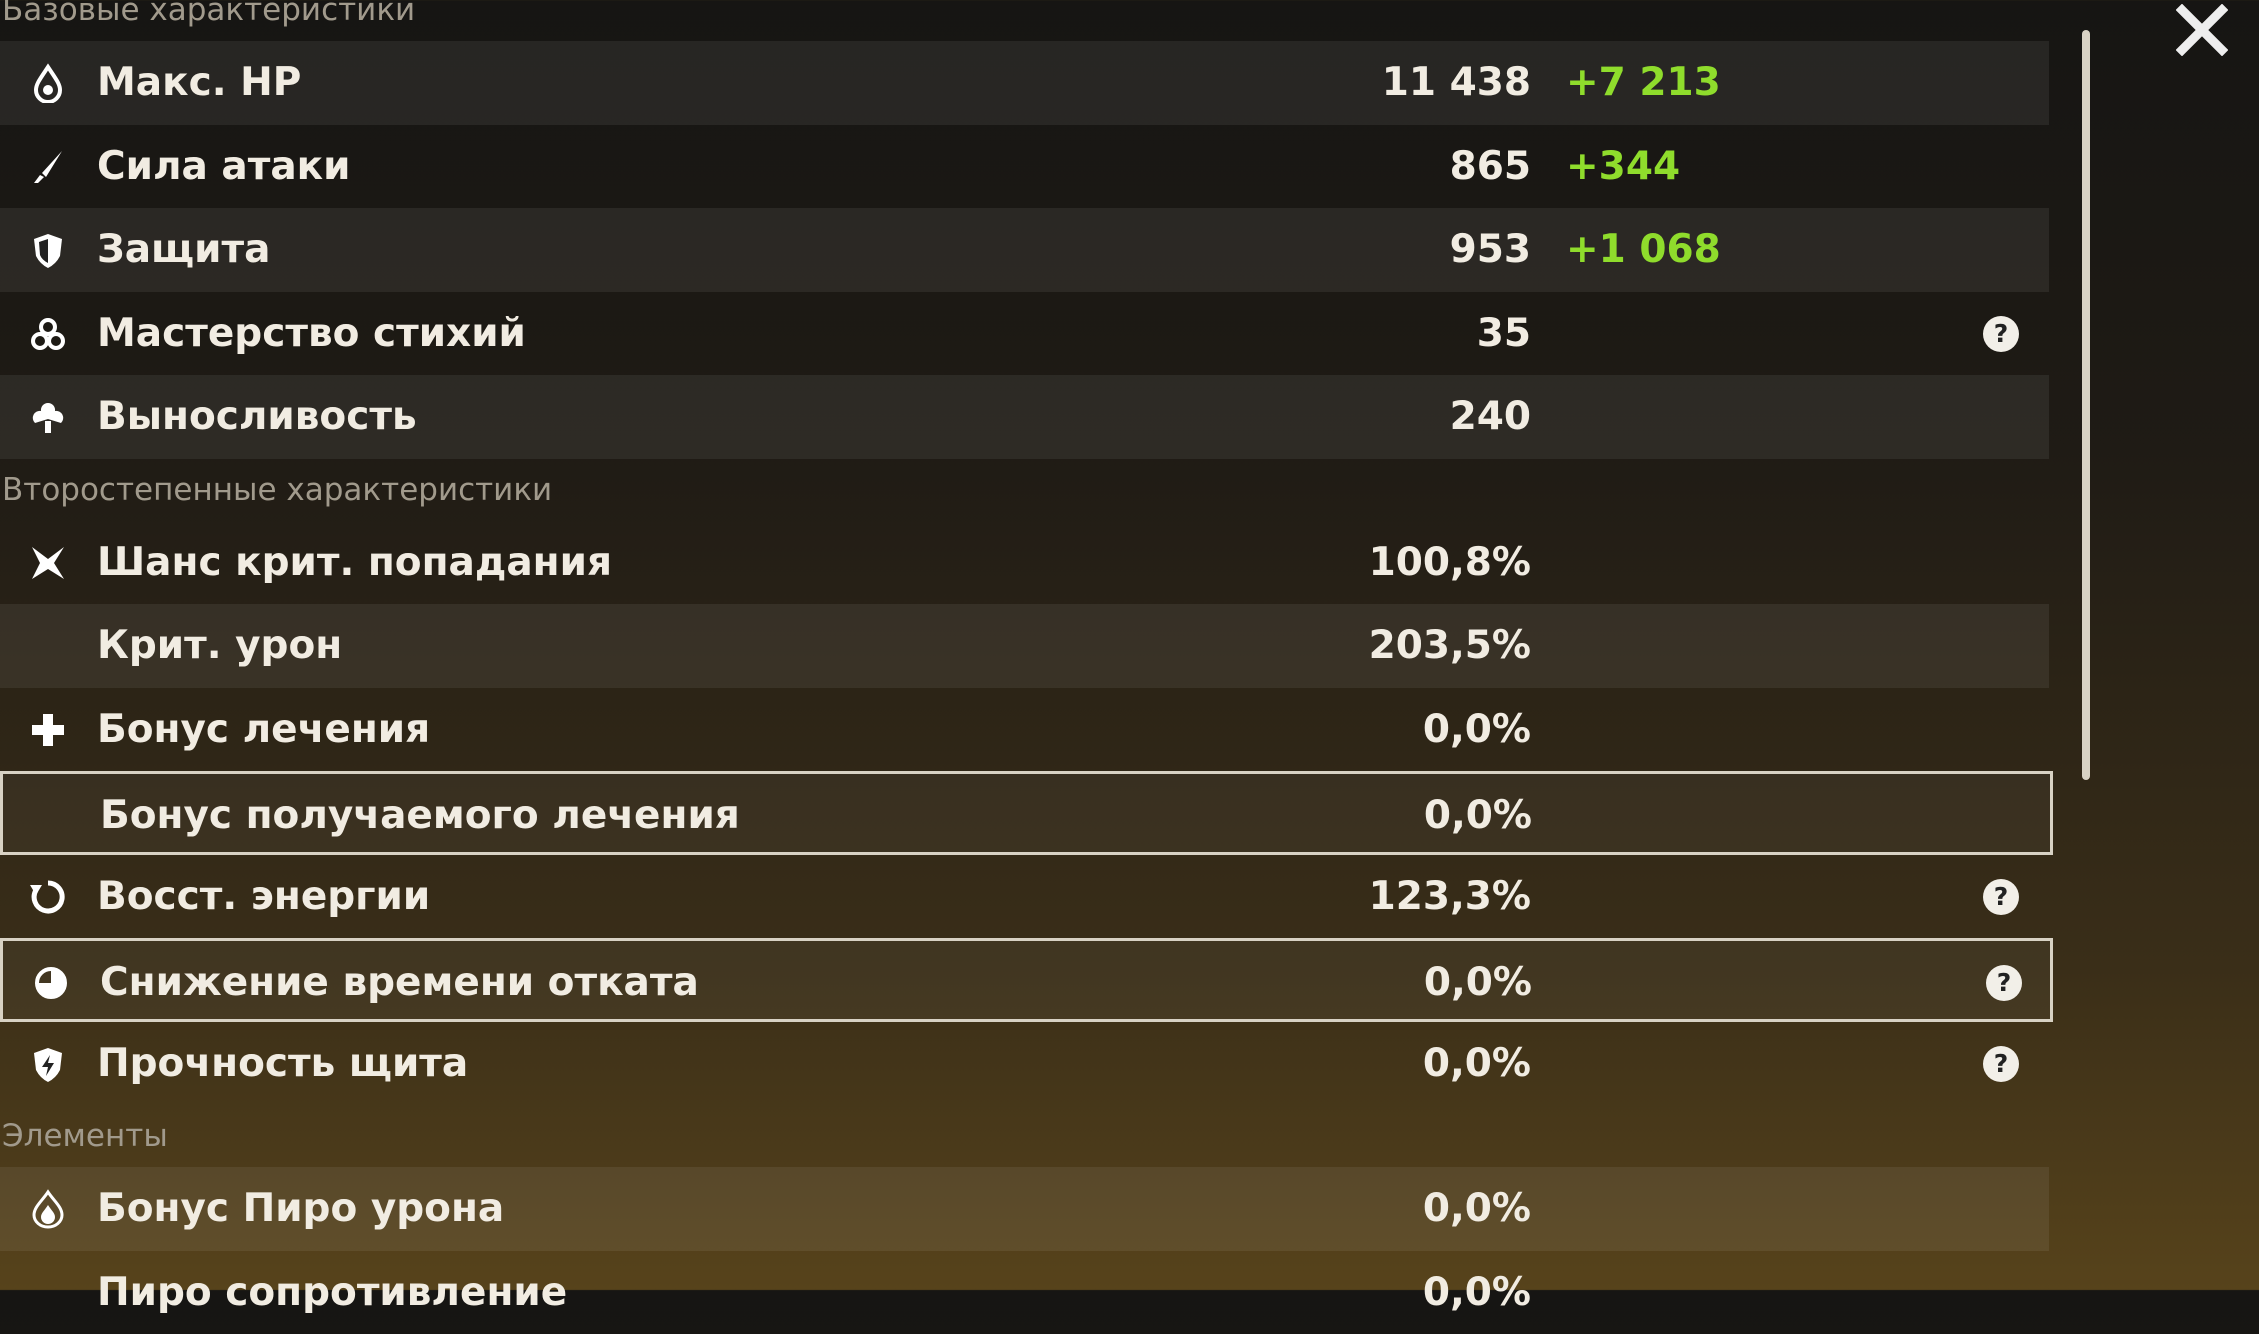  Describe the element at coordinates (263, 729) in the screenshot. I see `stat-label: Бонус лечения` at that location.